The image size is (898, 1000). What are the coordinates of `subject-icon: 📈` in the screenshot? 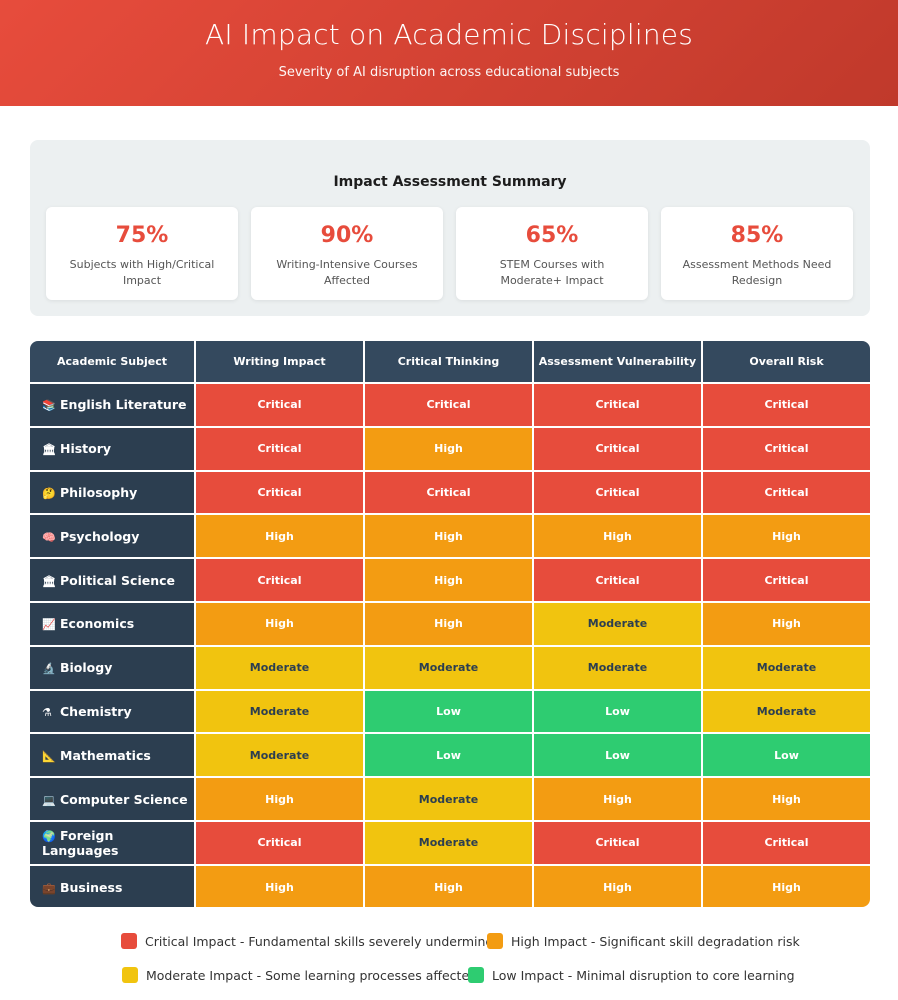 It's located at (49, 625).